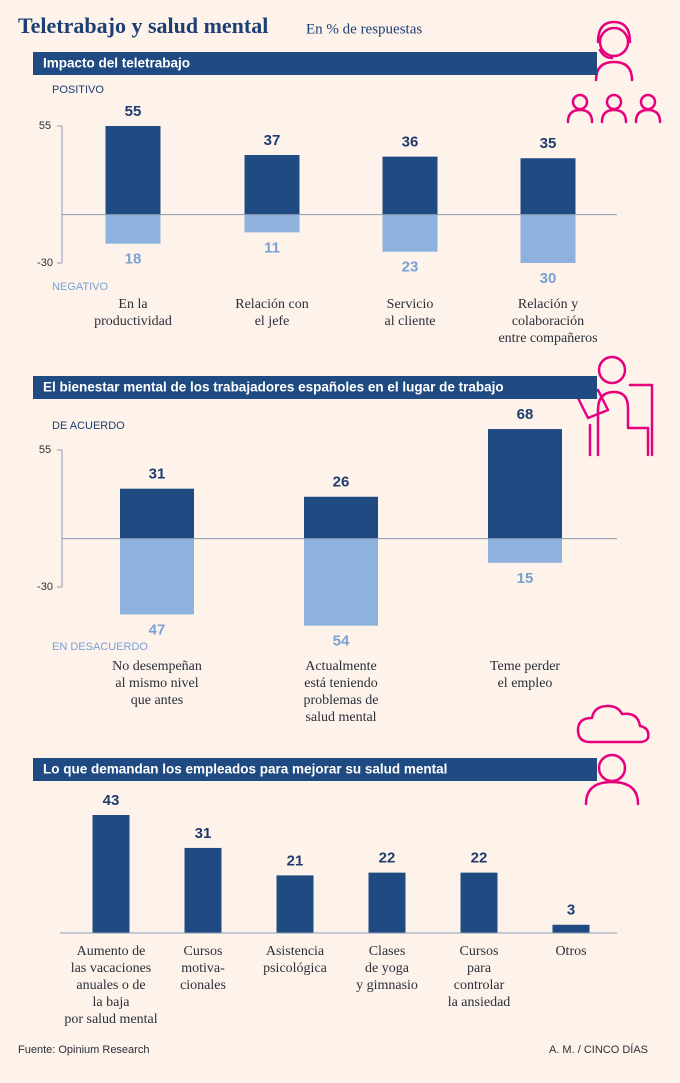  What do you see at coordinates (111, 968) in the screenshot?
I see `x-tick-label: las vacaciones` at bounding box center [111, 968].